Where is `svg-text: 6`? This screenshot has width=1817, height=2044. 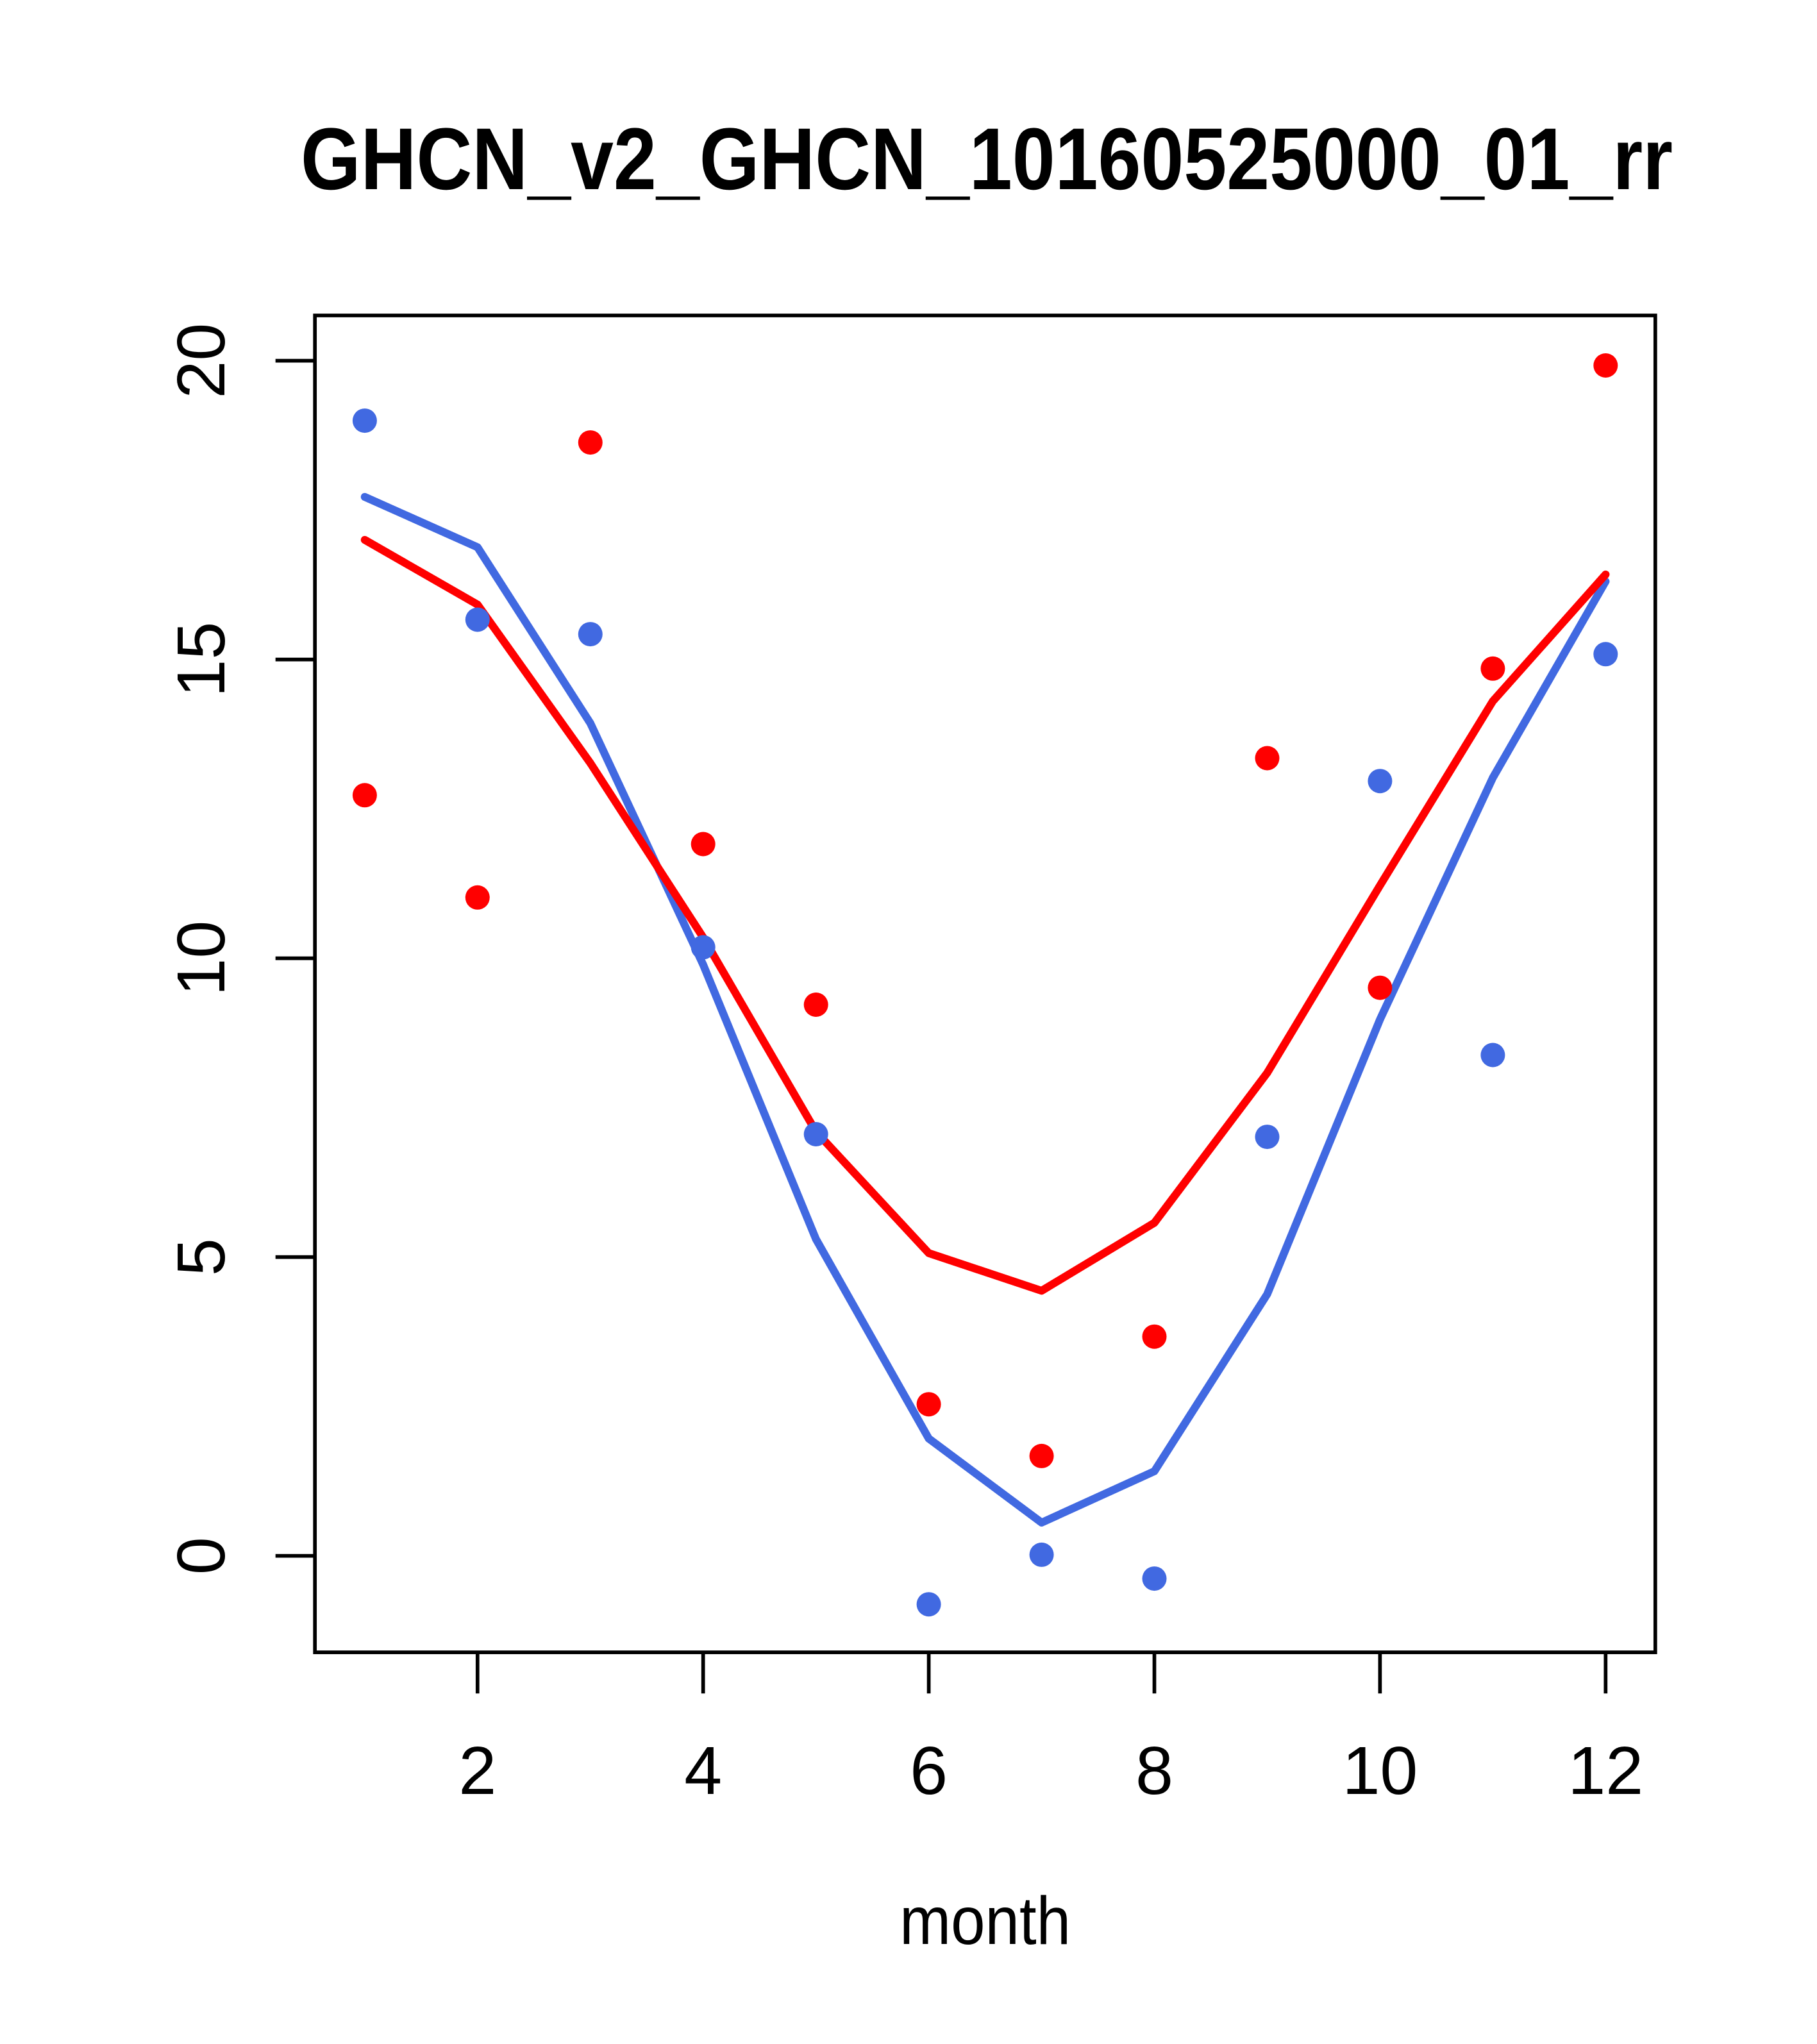 svg-text: 6 is located at coordinates (929, 1771).